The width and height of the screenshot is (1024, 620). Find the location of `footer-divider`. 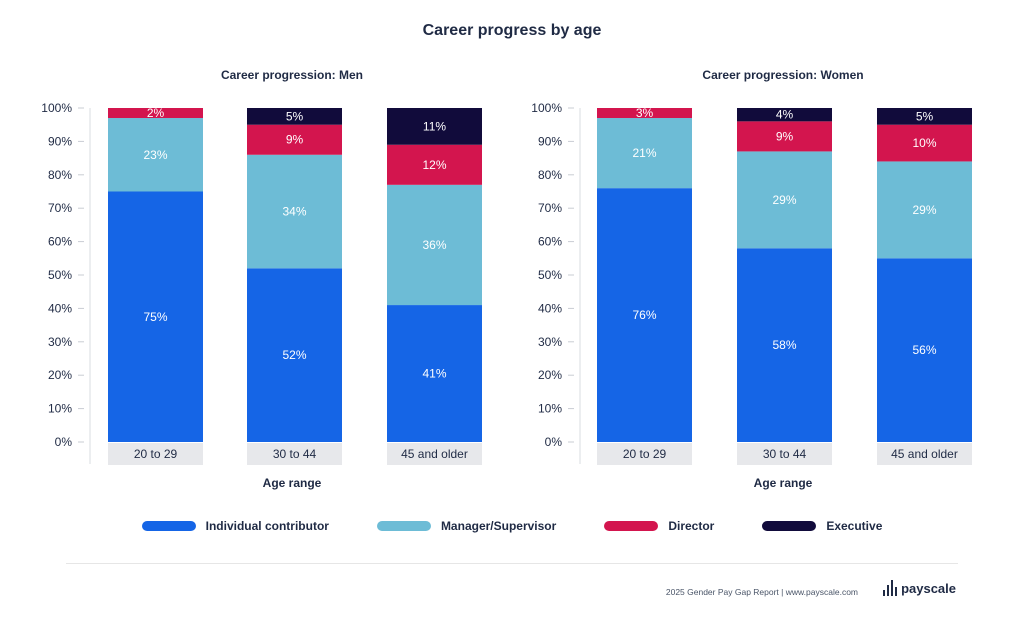

footer-divider is located at coordinates (512, 563).